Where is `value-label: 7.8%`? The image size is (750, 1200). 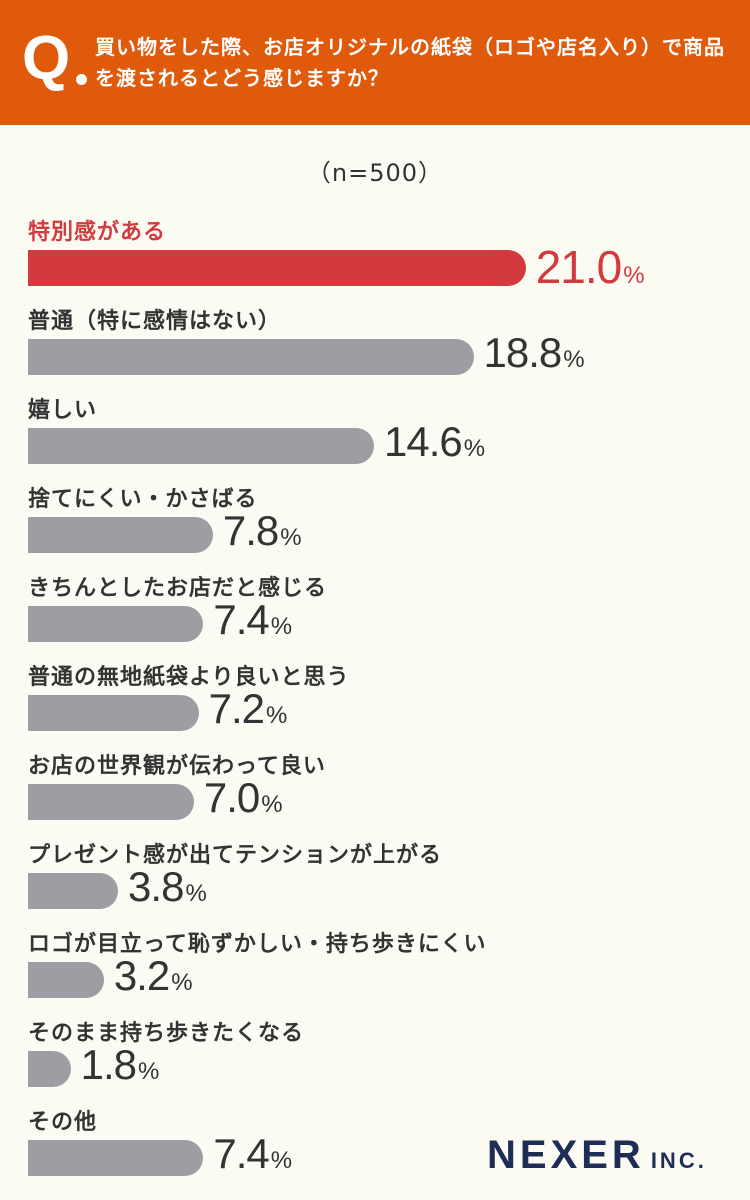
value-label: 7.8% is located at coordinates (262, 531).